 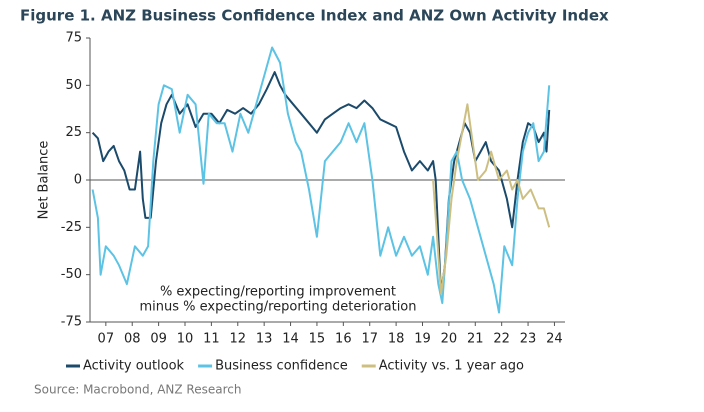 I want to click on annotation: % expecting/reporting improvement, so click(x=278, y=292).